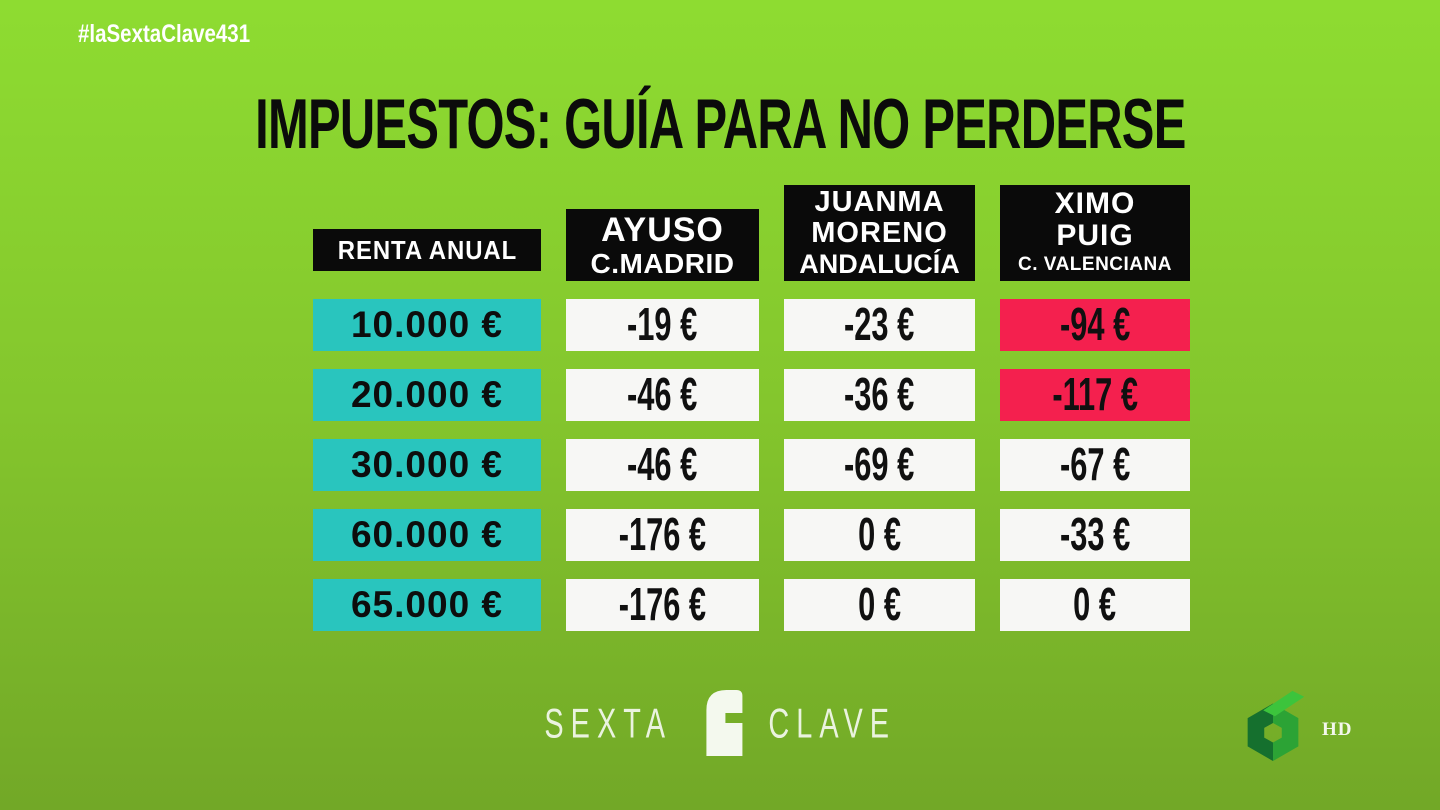 This screenshot has height=810, width=1440. What do you see at coordinates (662, 263) in the screenshot?
I see `politician-region: C.MADRID` at bounding box center [662, 263].